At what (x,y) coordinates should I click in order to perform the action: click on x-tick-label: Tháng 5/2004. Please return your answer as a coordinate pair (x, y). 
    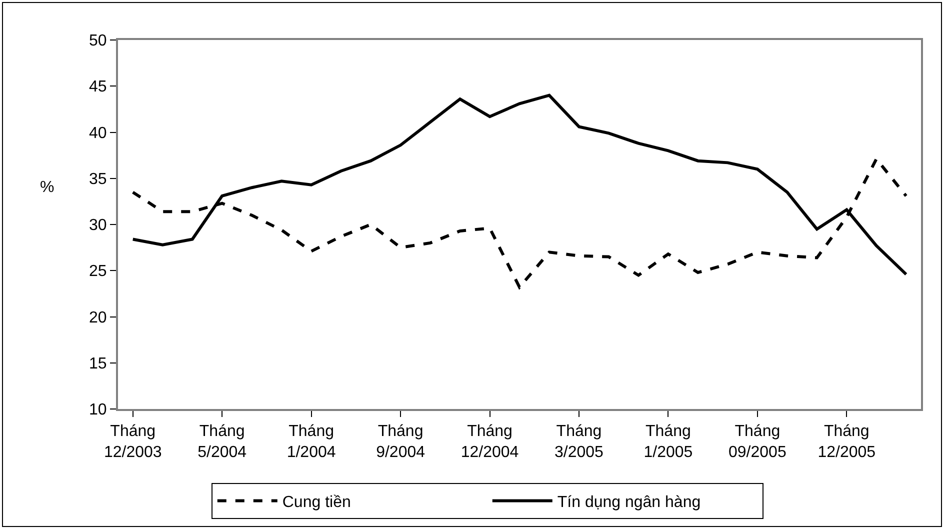
    Looking at the image, I should click on (222, 442).